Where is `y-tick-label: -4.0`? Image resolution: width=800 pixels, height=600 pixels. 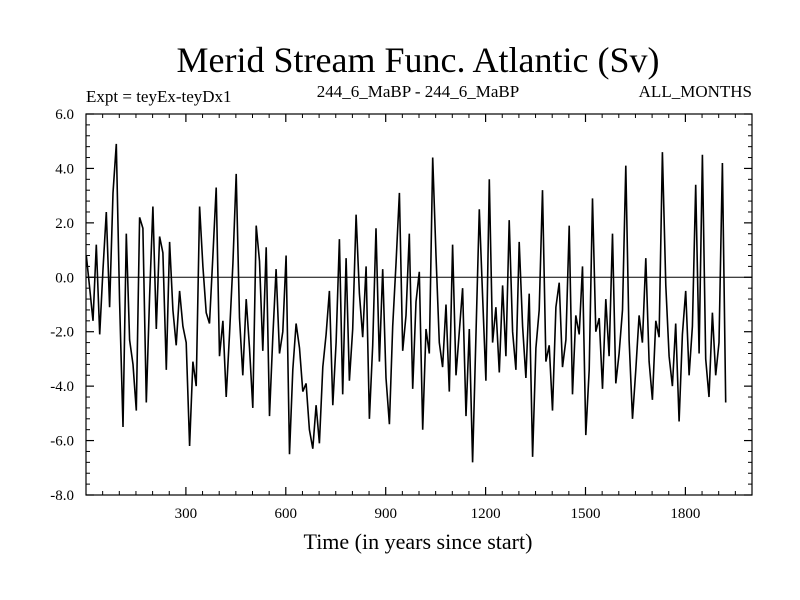
y-tick-label: -4.0 is located at coordinates (62, 387).